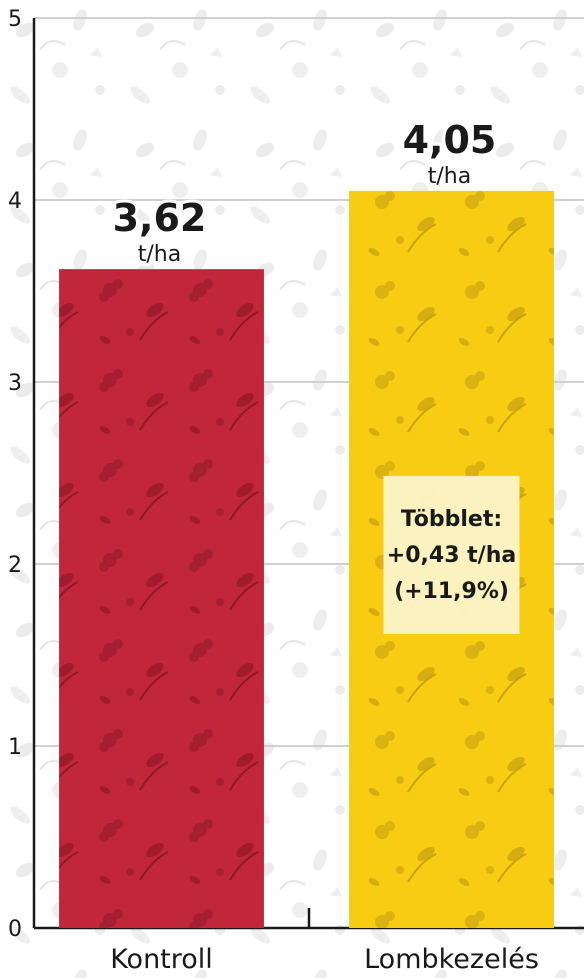 The height and width of the screenshot is (978, 584). Describe the element at coordinates (15, 747) in the screenshot. I see `y-tick-label: 1` at that location.